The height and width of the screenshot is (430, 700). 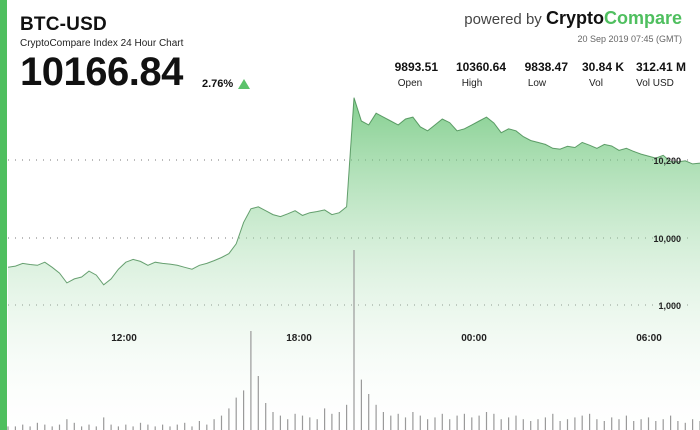 I want to click on x-axis: 12:00 18:00 00:00 06:00, so click(x=386, y=338).